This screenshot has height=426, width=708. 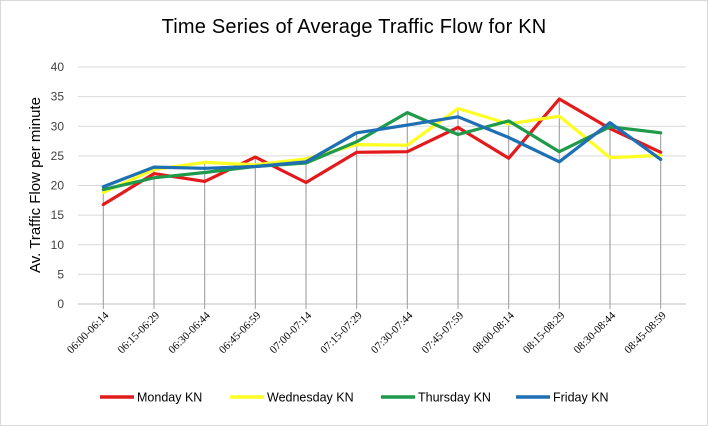 What do you see at coordinates (60, 274) in the screenshot?
I see `y-tick-label: 5` at bounding box center [60, 274].